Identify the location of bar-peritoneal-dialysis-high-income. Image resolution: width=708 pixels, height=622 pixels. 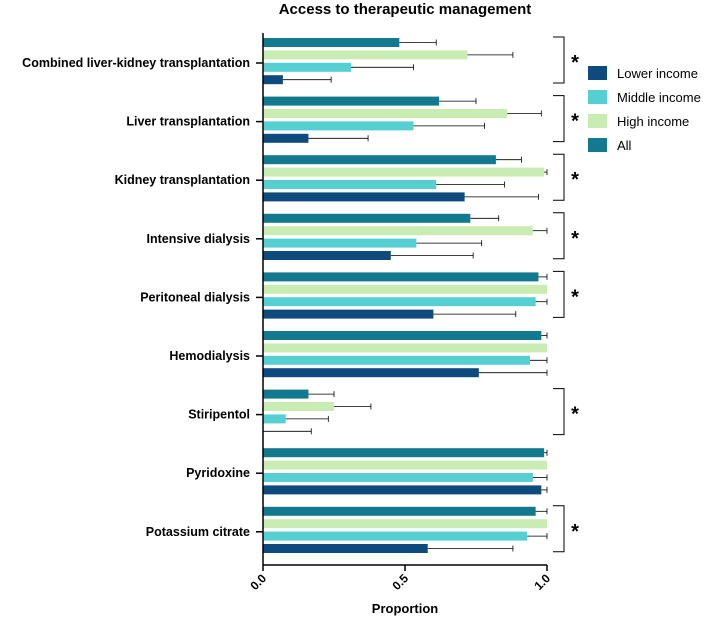
(405, 289).